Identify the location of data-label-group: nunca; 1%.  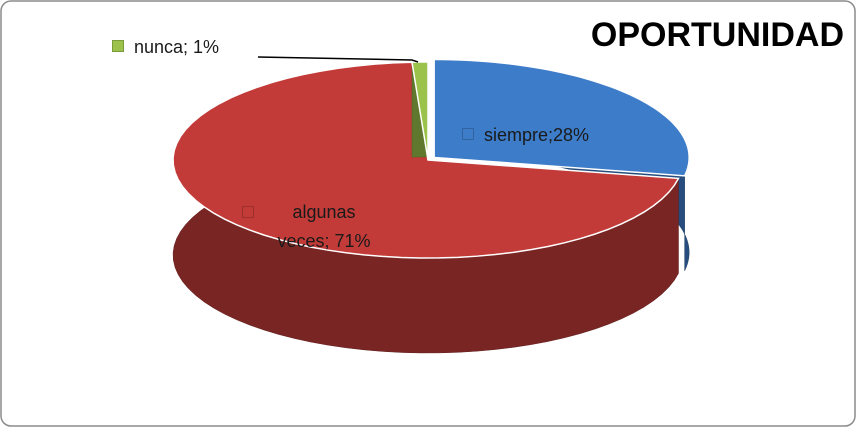
(165, 47).